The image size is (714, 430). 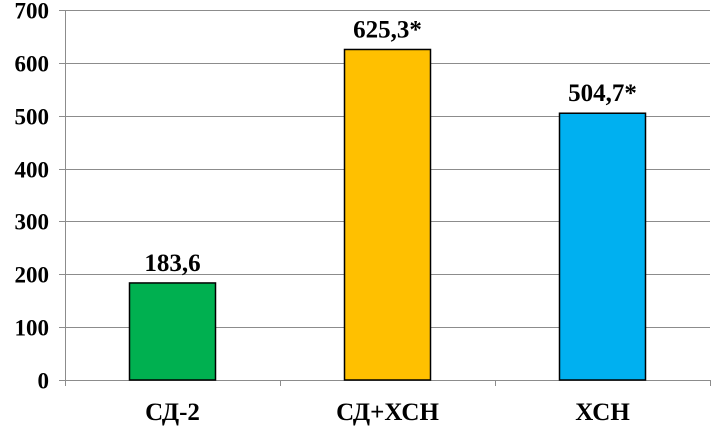 I want to click on y-tick-label: 600, so click(x=32, y=64).